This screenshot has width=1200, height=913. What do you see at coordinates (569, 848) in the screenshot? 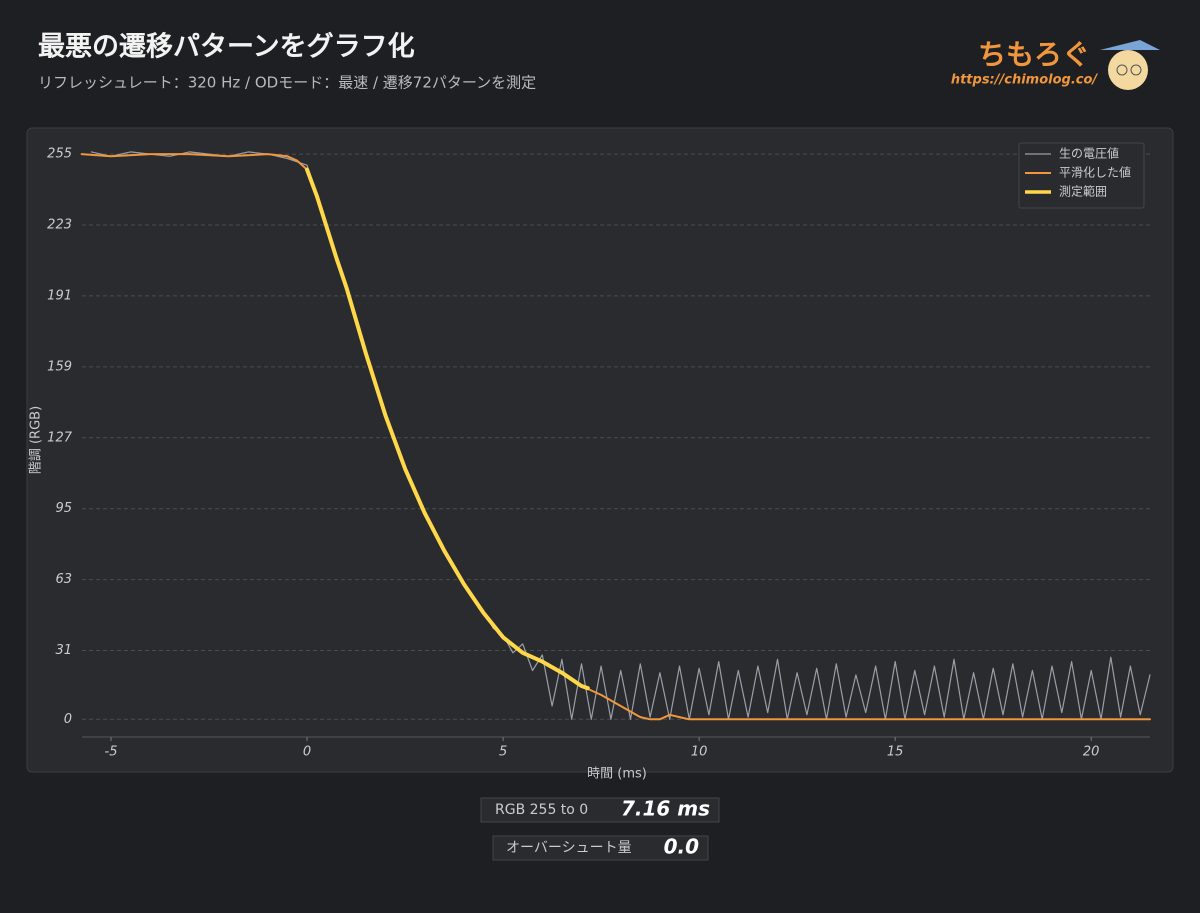
I see `stat-label: オーバーシュート量` at bounding box center [569, 848].